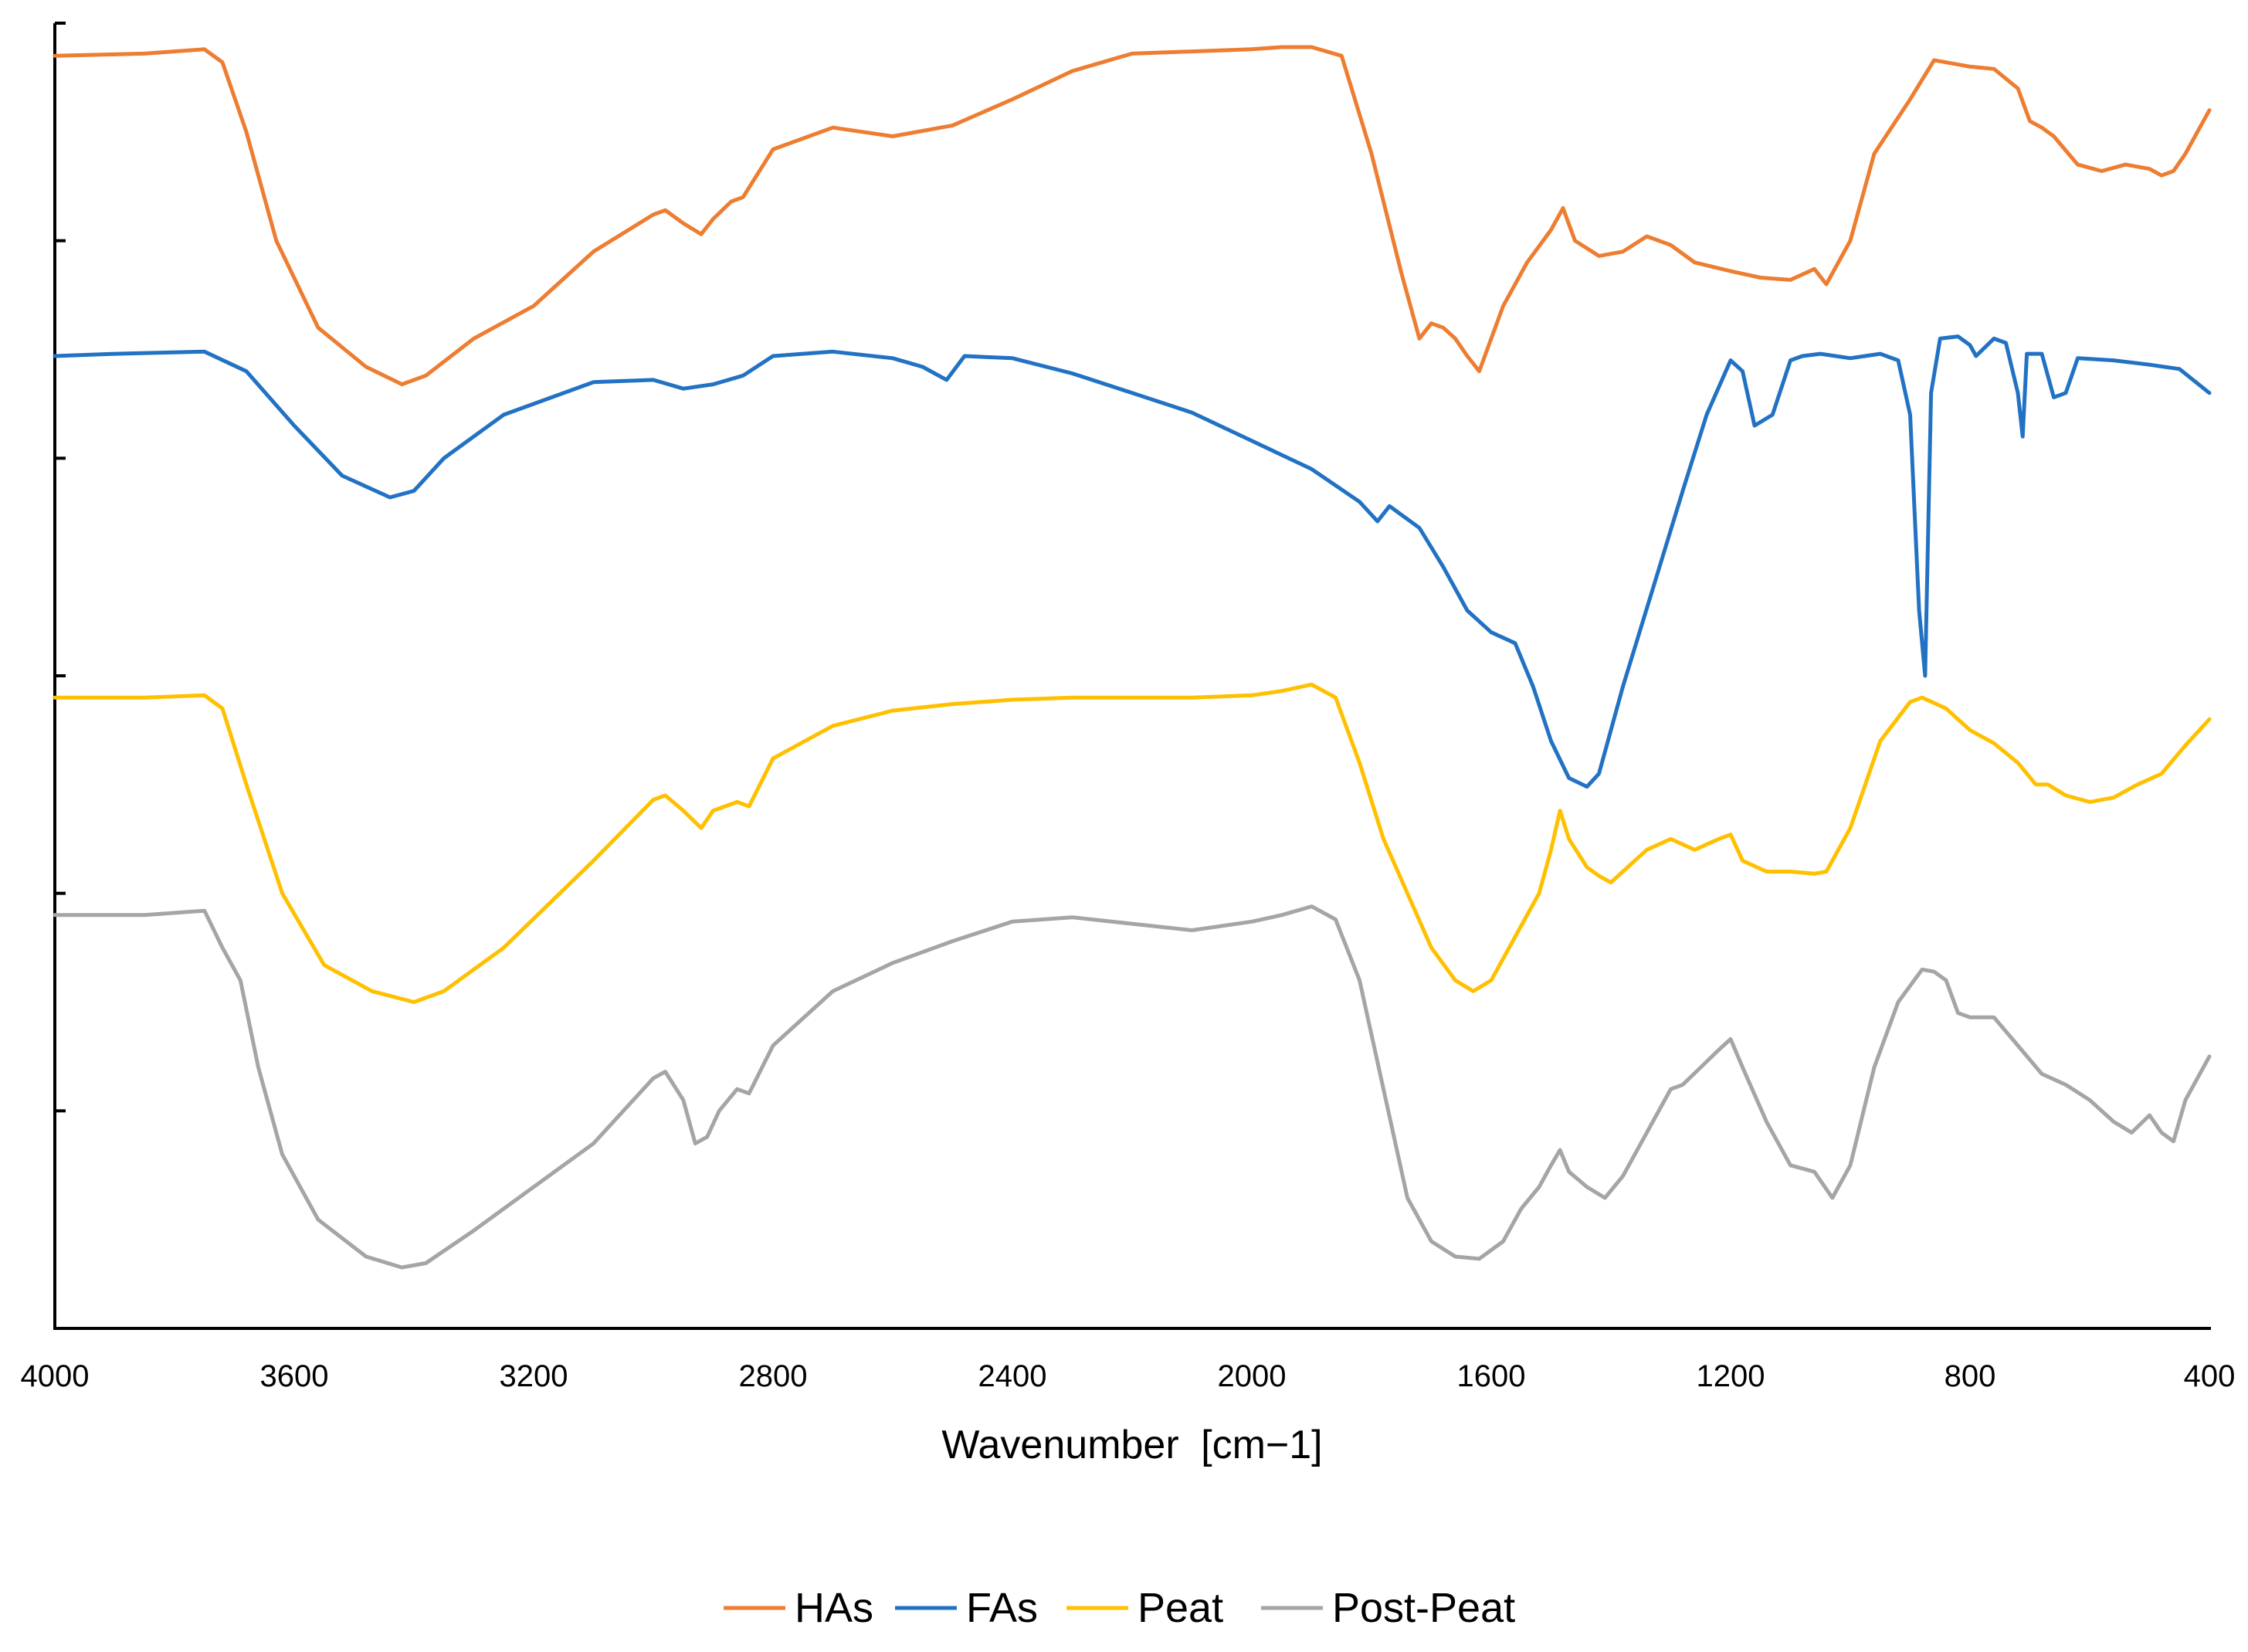 The image size is (2248, 1652). What do you see at coordinates (1262, 1445) in the screenshot?
I see `x-axis-unit: [cm−1]` at bounding box center [1262, 1445].